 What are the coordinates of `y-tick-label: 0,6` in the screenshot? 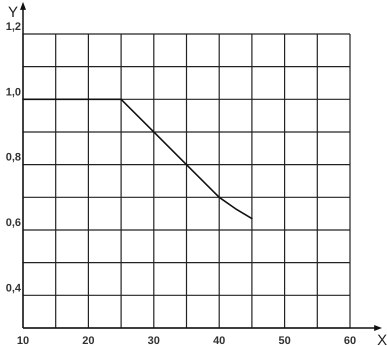 It's located at (13, 222).